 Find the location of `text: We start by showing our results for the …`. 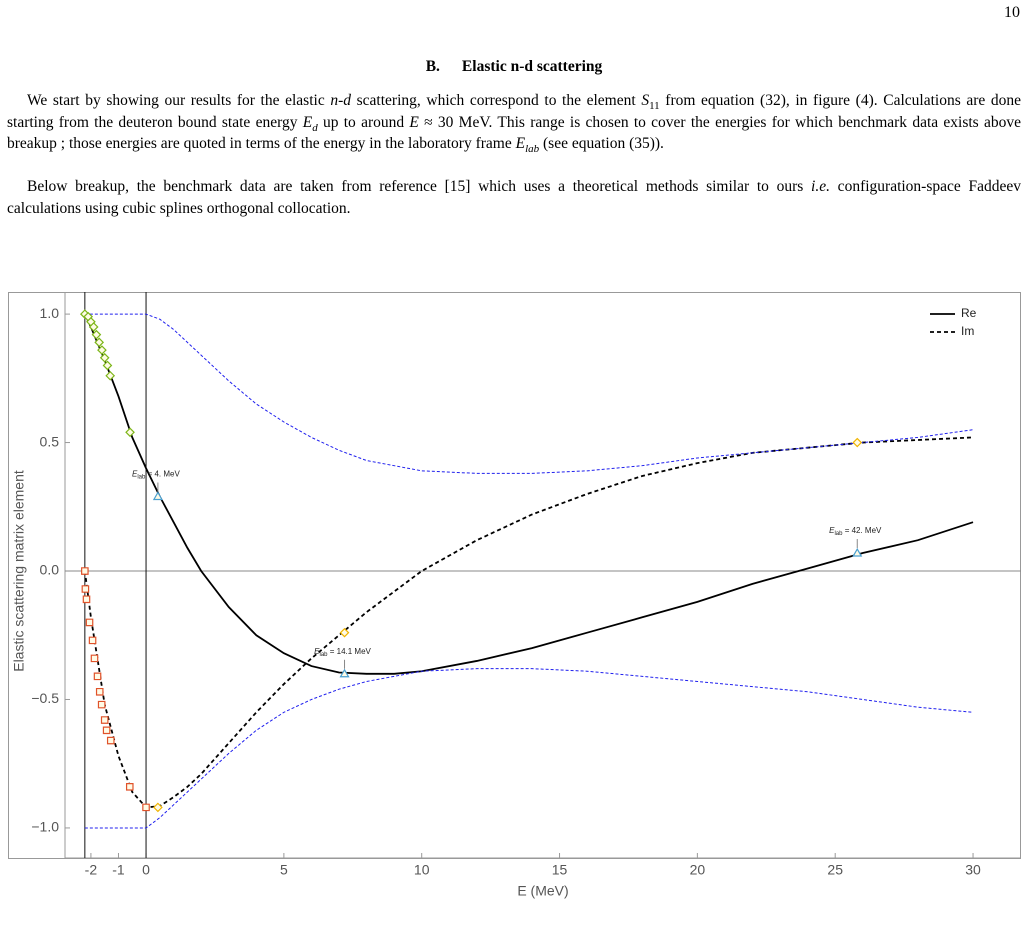

text: We start by showing our results for the … is located at coordinates (179, 100).